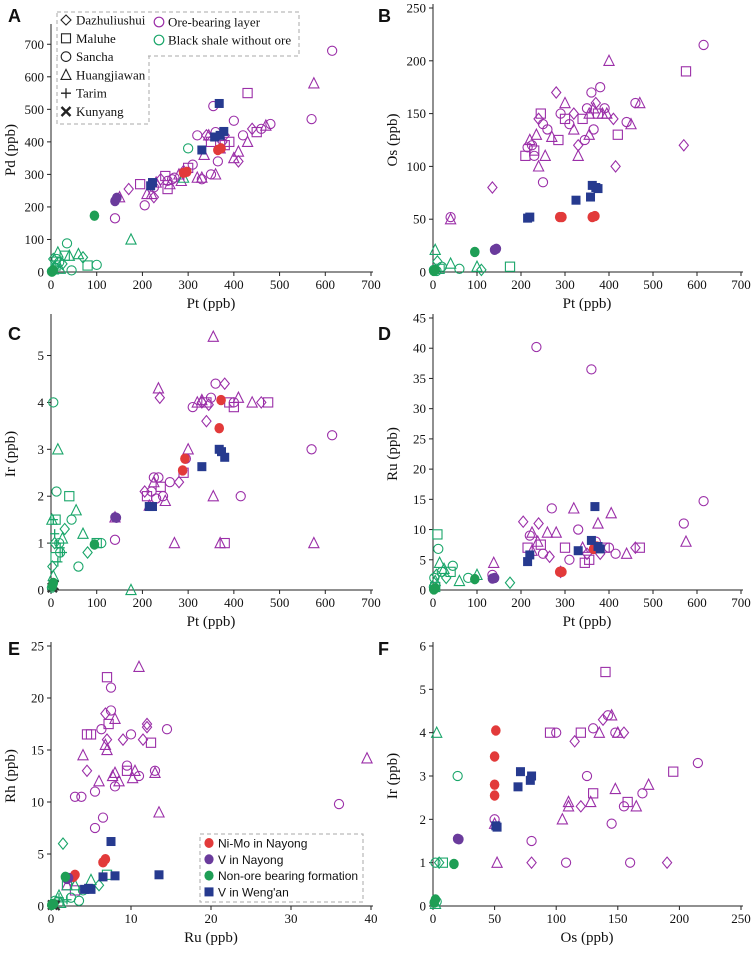 This screenshot has width=754, height=955. What do you see at coordinates (41, 402) in the screenshot?
I see `y-tick-label: 4` at bounding box center [41, 402].